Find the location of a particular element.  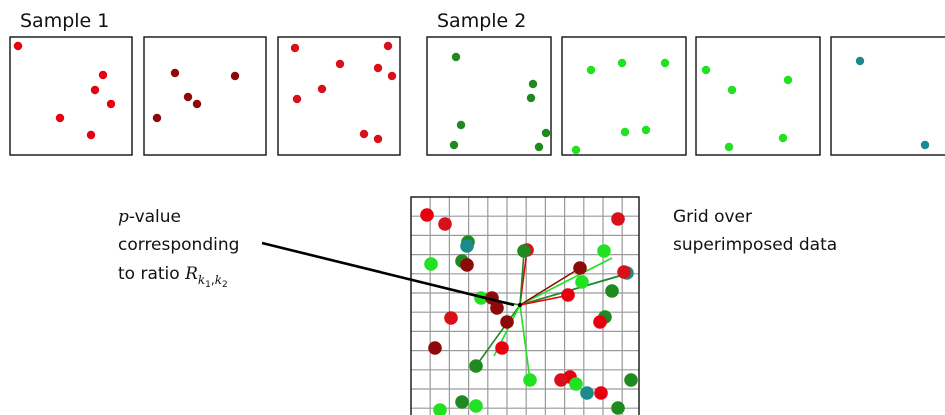

pvalue-pointer-line is located at coordinates (388, 274).